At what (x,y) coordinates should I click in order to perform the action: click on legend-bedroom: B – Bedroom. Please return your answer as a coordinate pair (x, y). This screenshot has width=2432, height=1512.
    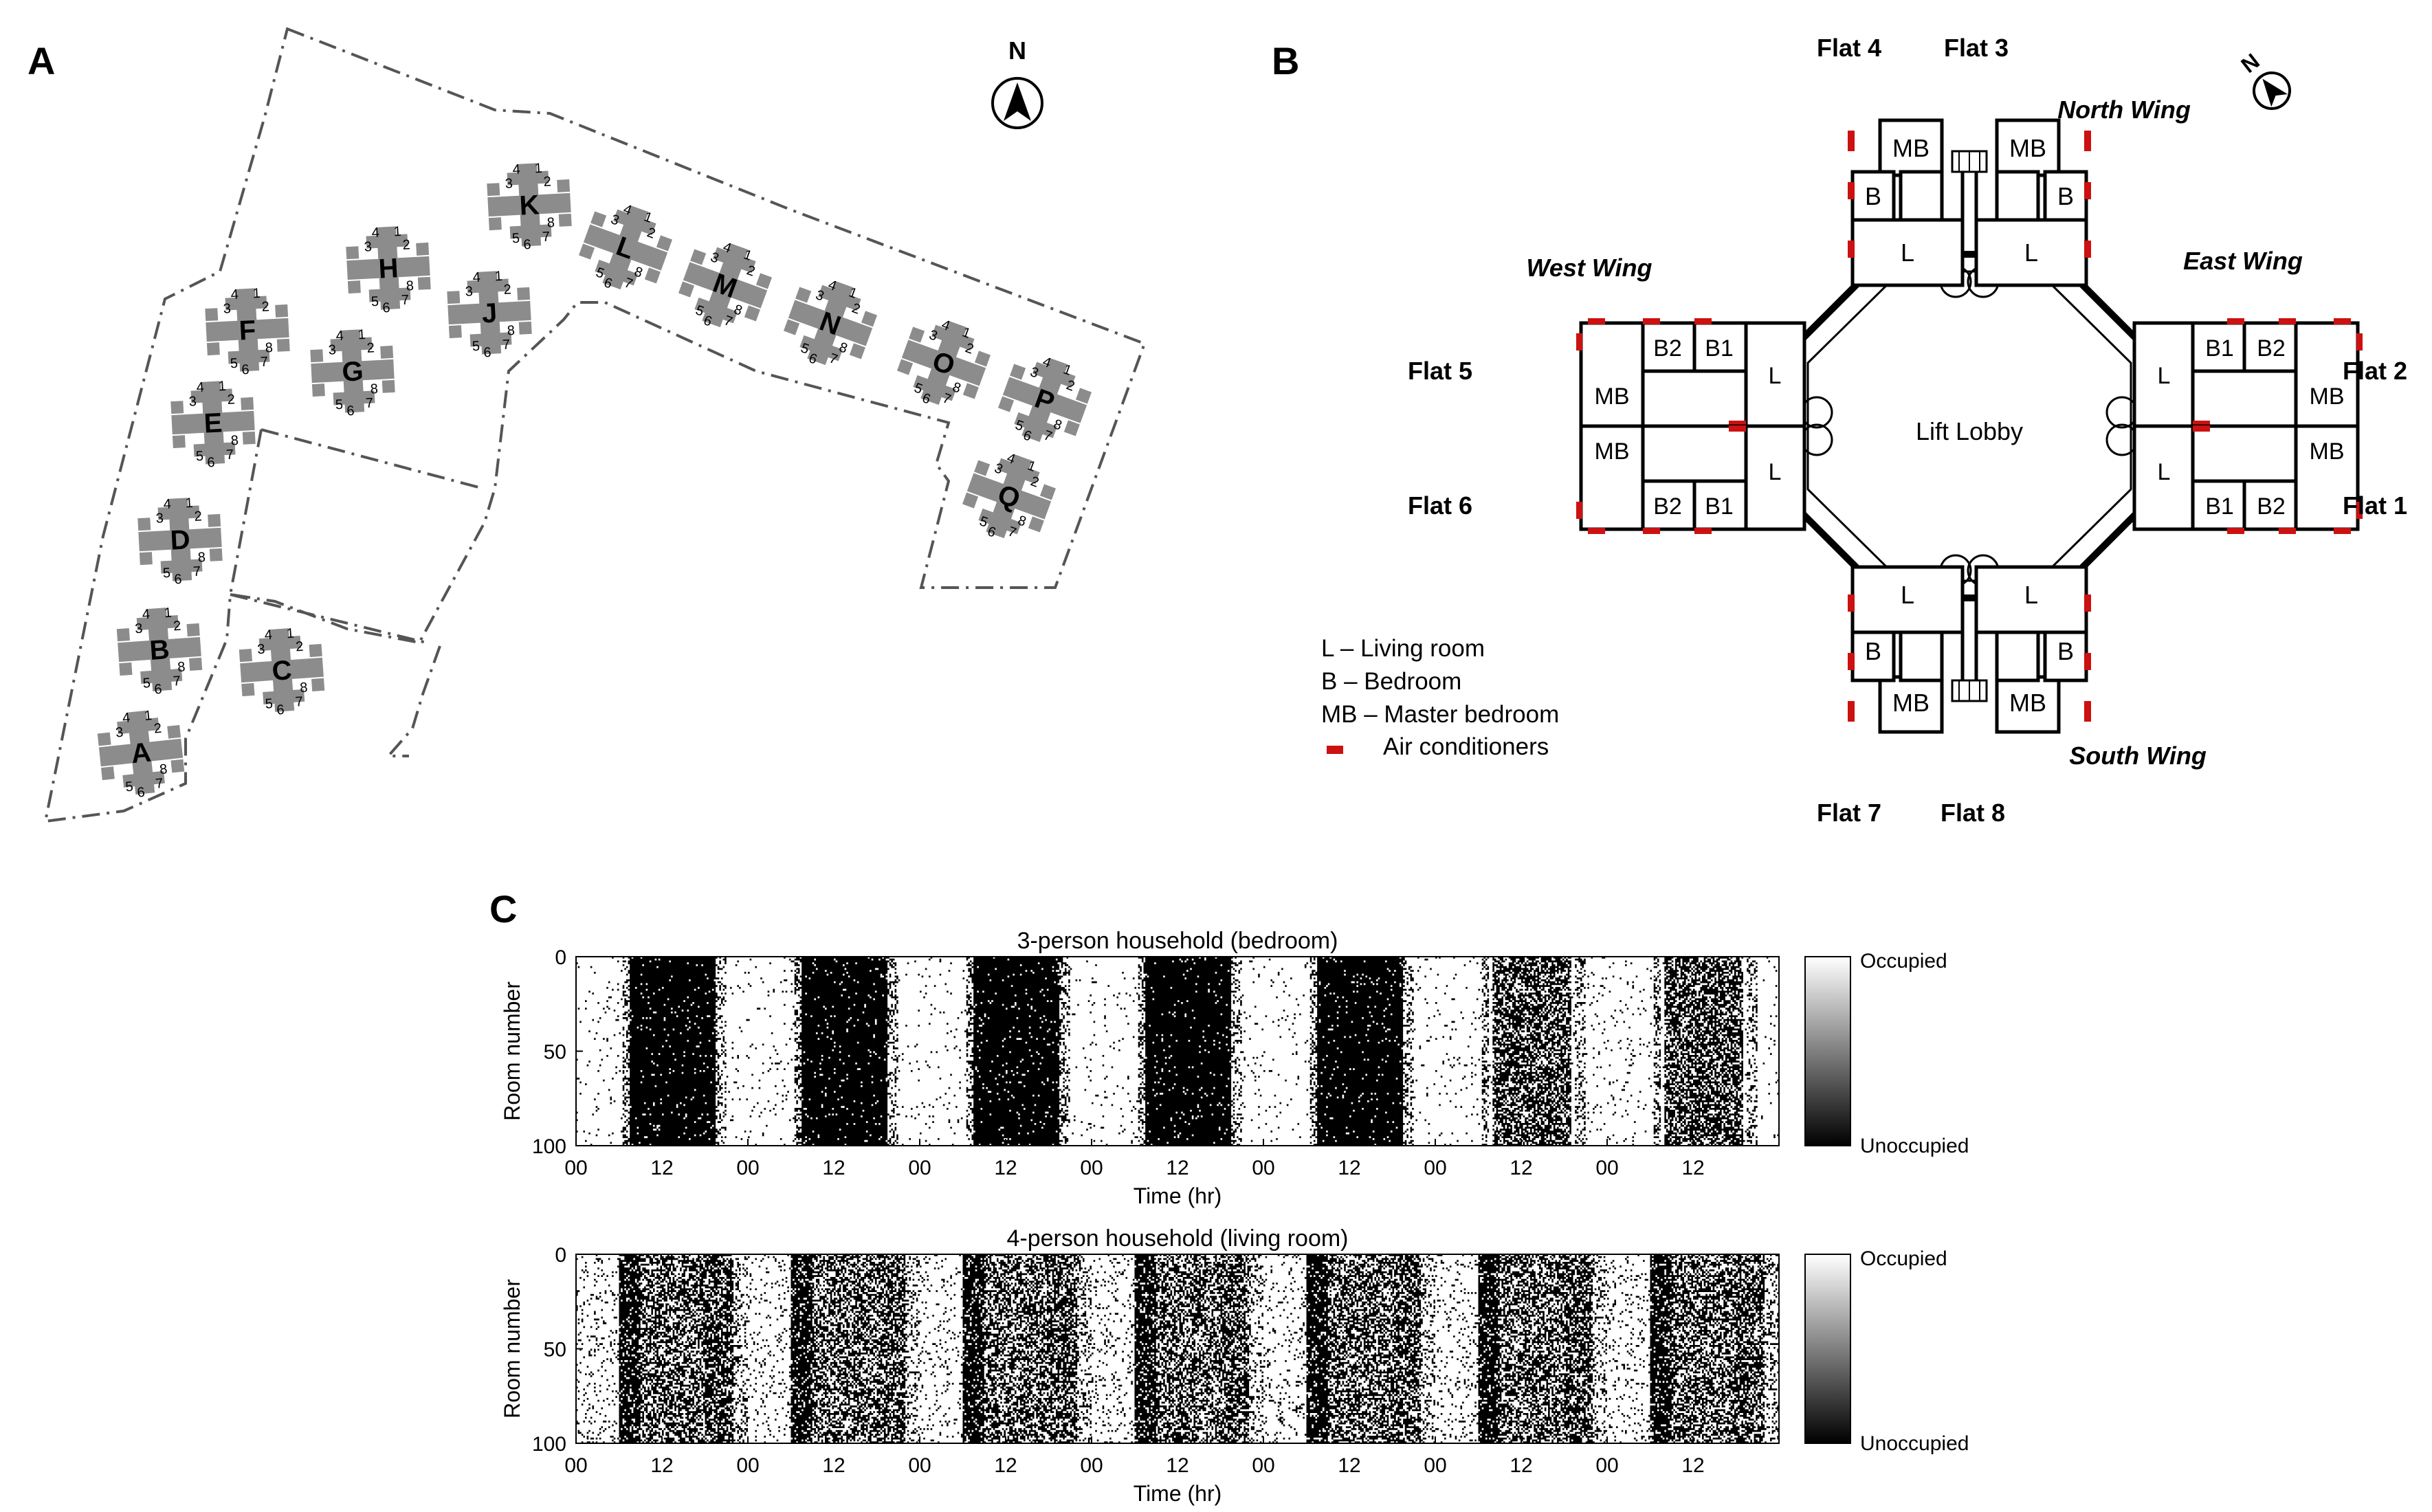
    Looking at the image, I should click on (1391, 681).